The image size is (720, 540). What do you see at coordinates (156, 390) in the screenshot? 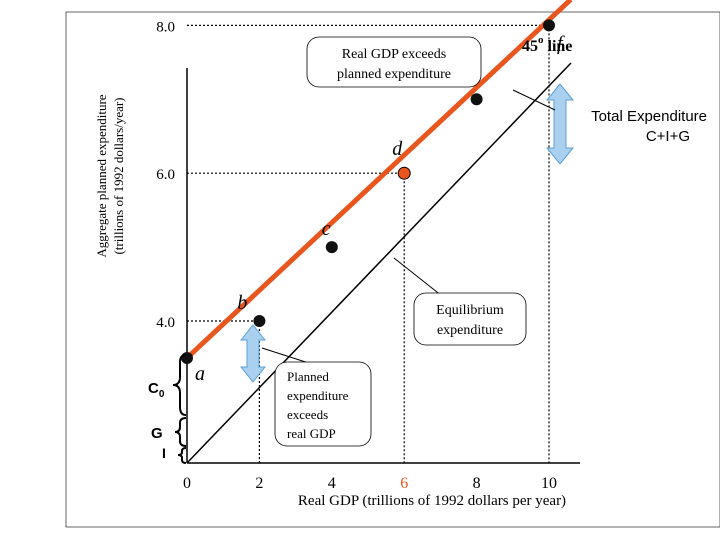
I see `c0-label: C0` at bounding box center [156, 390].